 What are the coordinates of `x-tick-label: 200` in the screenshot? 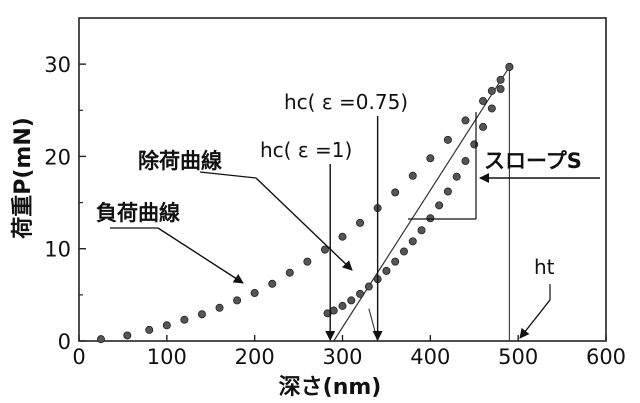 It's located at (255, 357).